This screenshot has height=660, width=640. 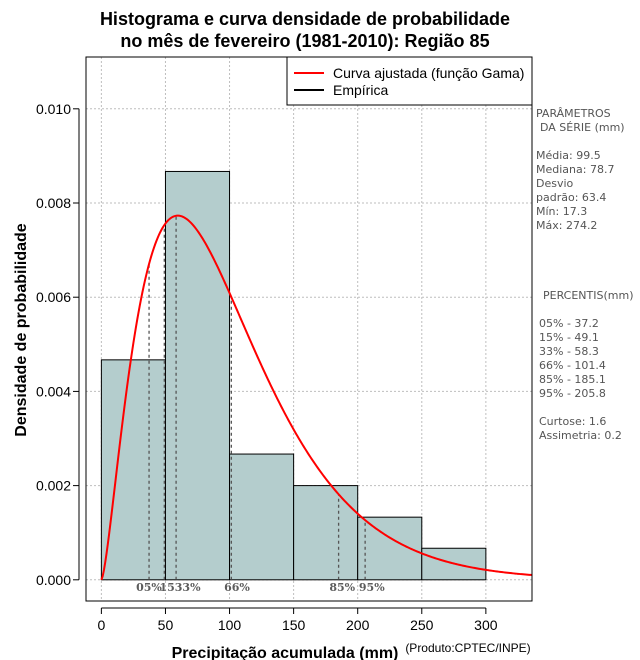 I want to click on percentil-66: 66% - 101.4, so click(x=572, y=365).